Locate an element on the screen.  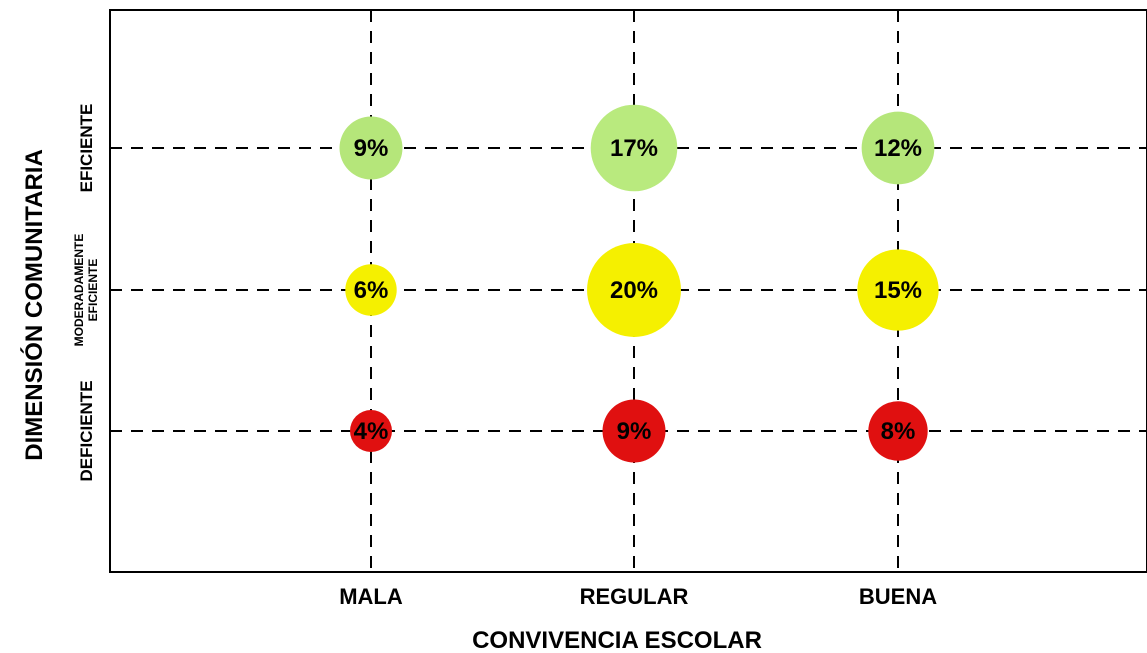
x-tick-labels: MALA REGULAR BUENA is located at coordinates (638, 596).